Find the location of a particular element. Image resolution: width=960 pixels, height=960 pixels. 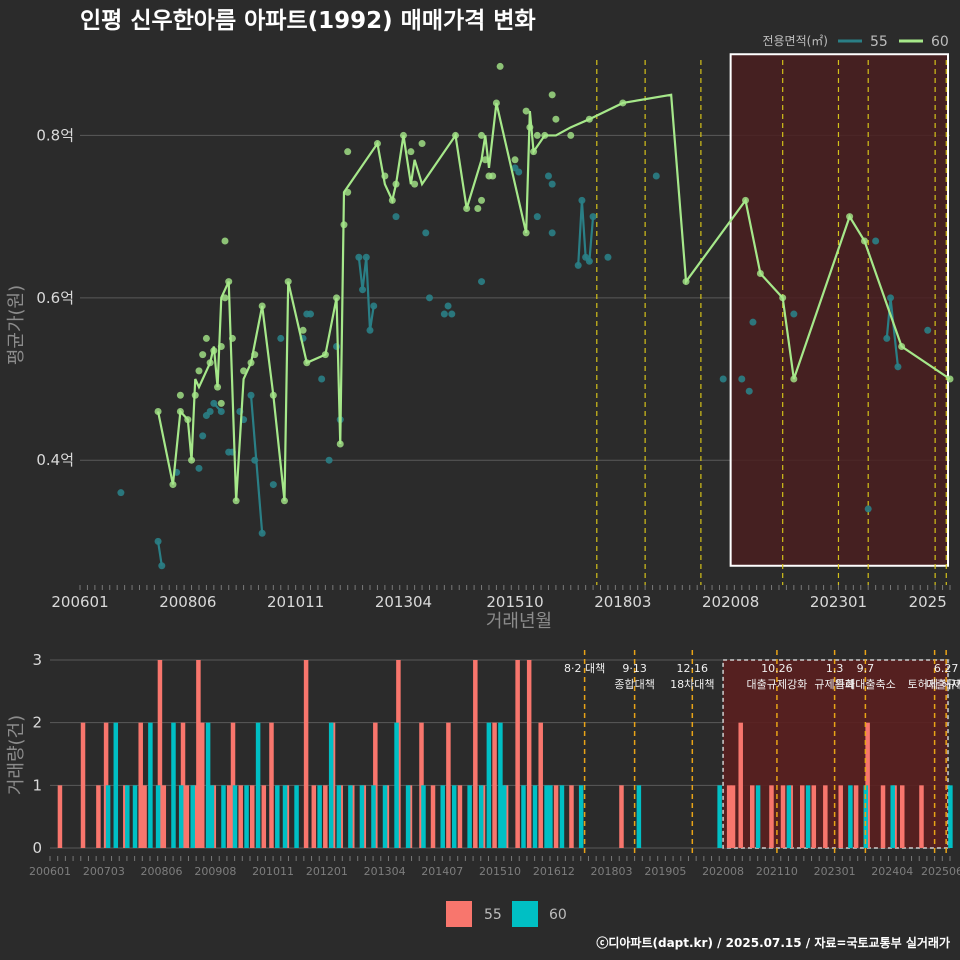

bottom-y-tick-label: 3 is located at coordinates (37, 660).